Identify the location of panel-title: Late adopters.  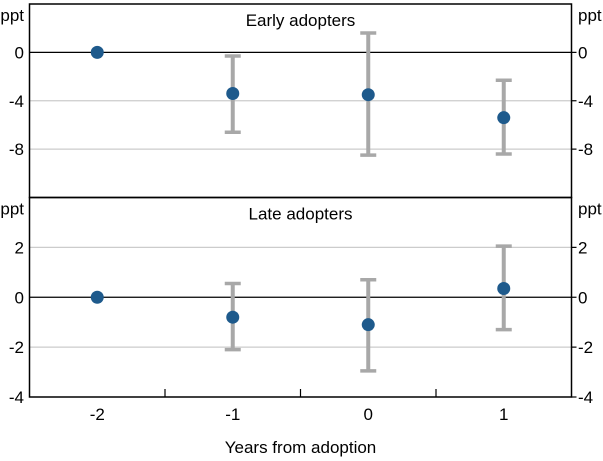
(301, 214).